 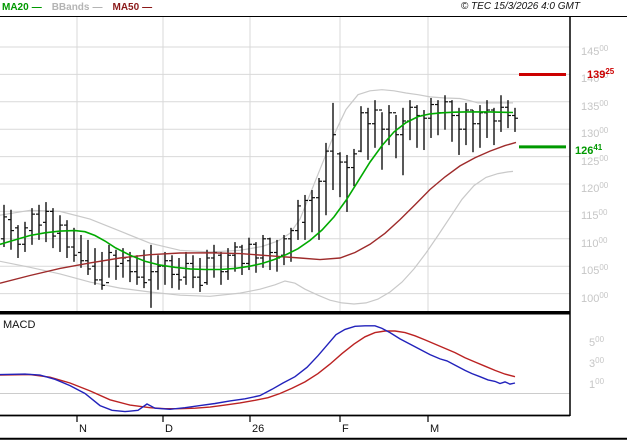 What do you see at coordinates (70, 7) in the screenshot?
I see `legend-bbands-label: BBands` at bounding box center [70, 7].